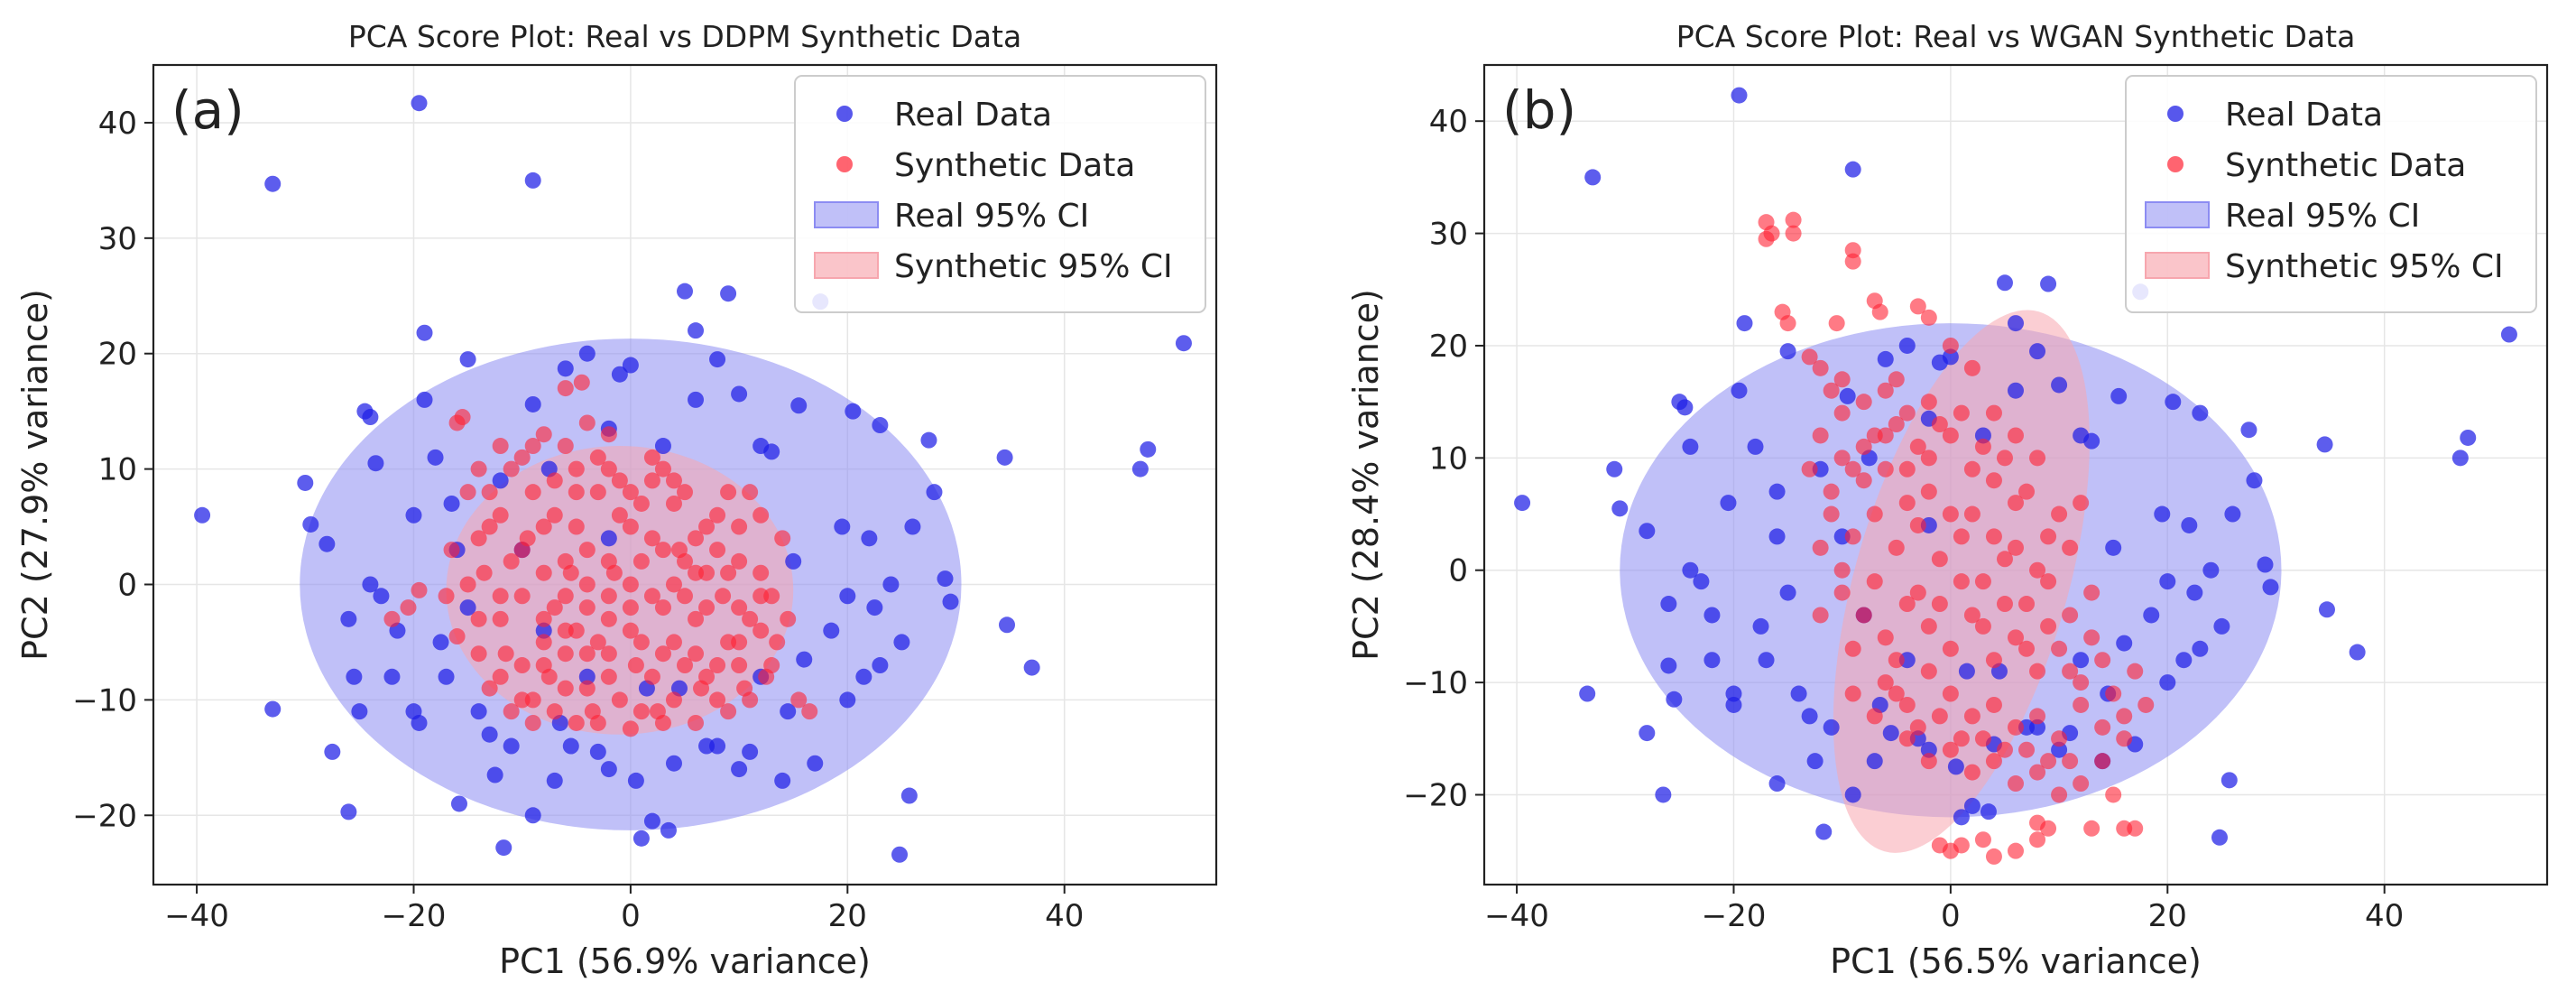 This screenshot has width=2576, height=992. What do you see at coordinates (208, 110) in the screenshot?
I see `panel-label: (a)` at bounding box center [208, 110].